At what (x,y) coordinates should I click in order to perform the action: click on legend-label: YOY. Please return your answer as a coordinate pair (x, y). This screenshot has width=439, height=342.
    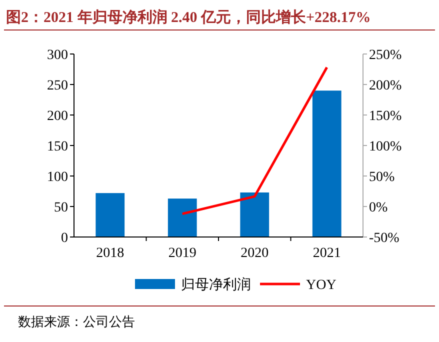
    Looking at the image, I should click on (321, 285).